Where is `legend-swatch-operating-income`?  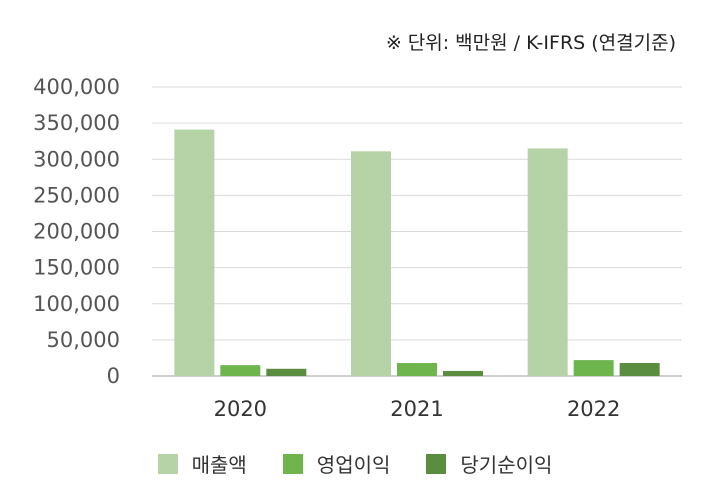 legend-swatch-operating-income is located at coordinates (292, 463).